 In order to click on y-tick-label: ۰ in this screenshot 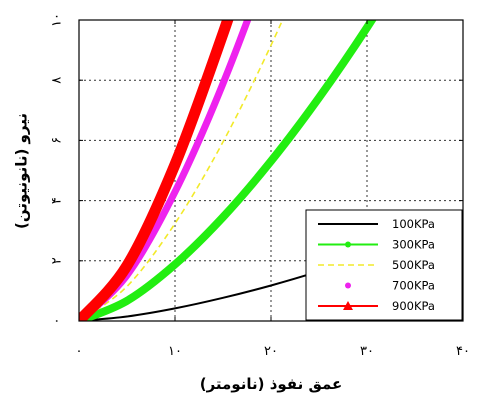, I will do `click(57, 321)`.